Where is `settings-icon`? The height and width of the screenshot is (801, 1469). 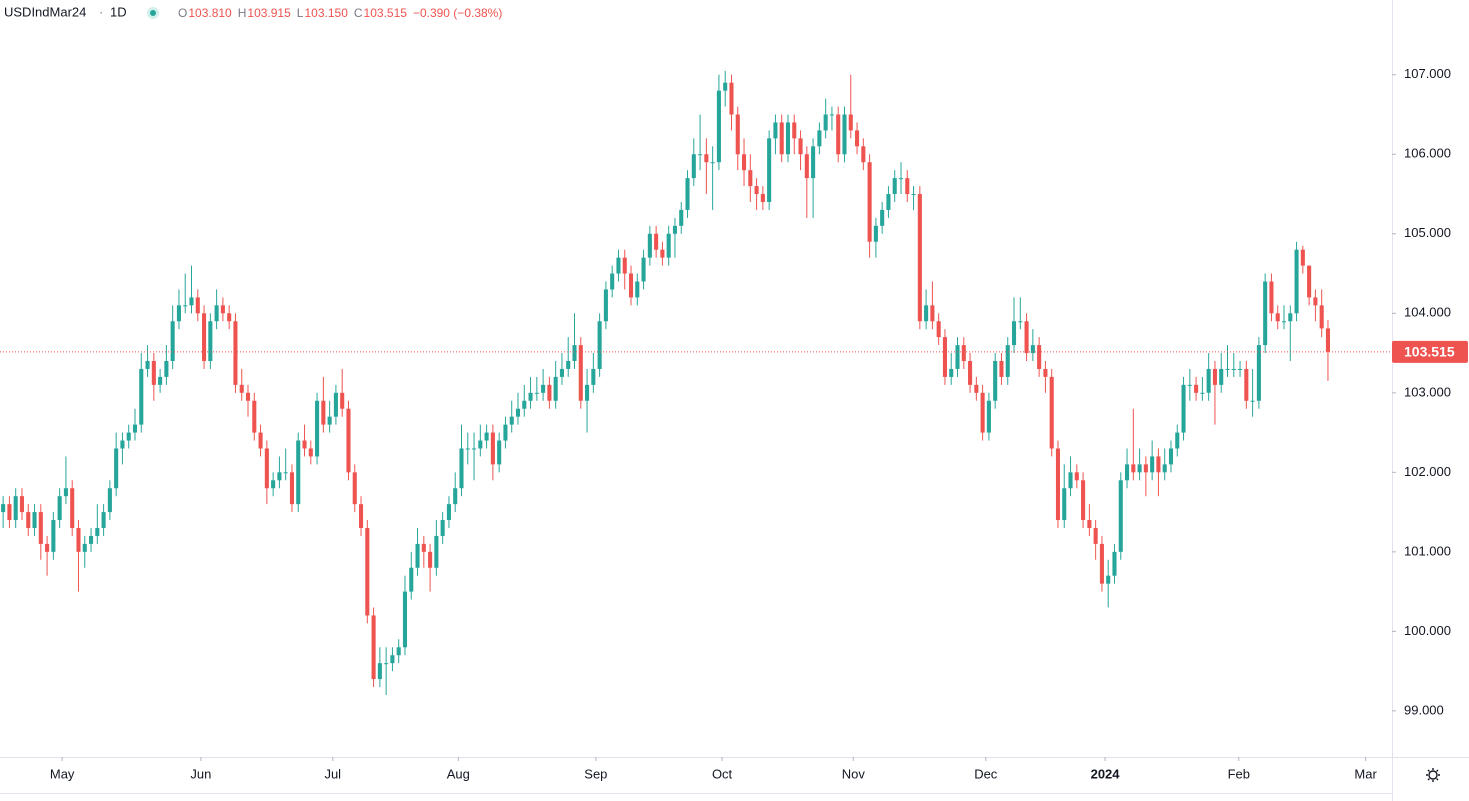
settings-icon is located at coordinates (1433, 775).